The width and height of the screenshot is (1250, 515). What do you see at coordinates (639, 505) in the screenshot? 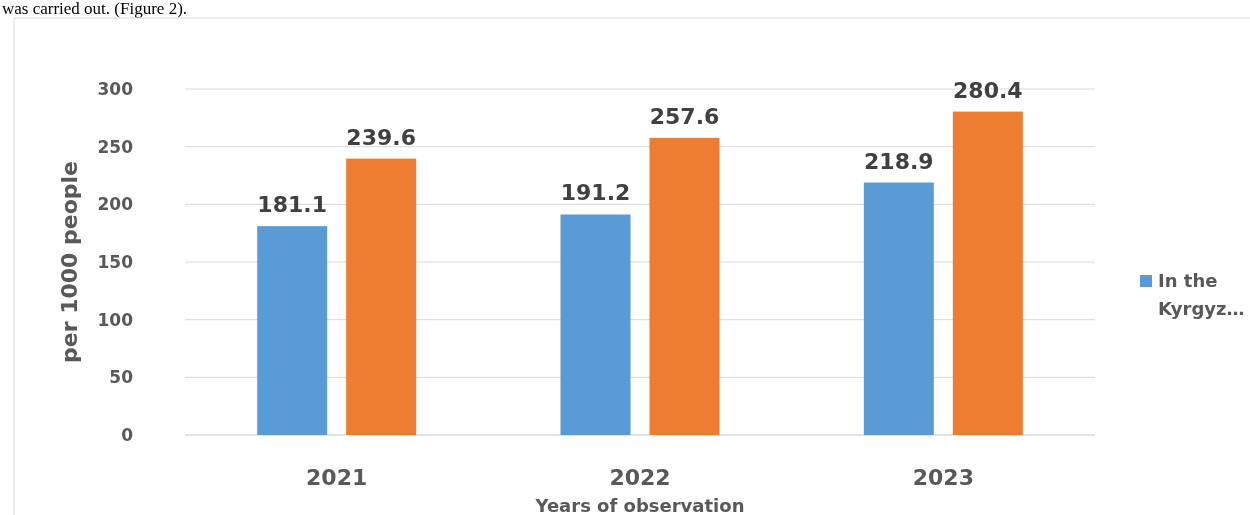
I see `x-axis-title: Years of observation` at bounding box center [639, 505].